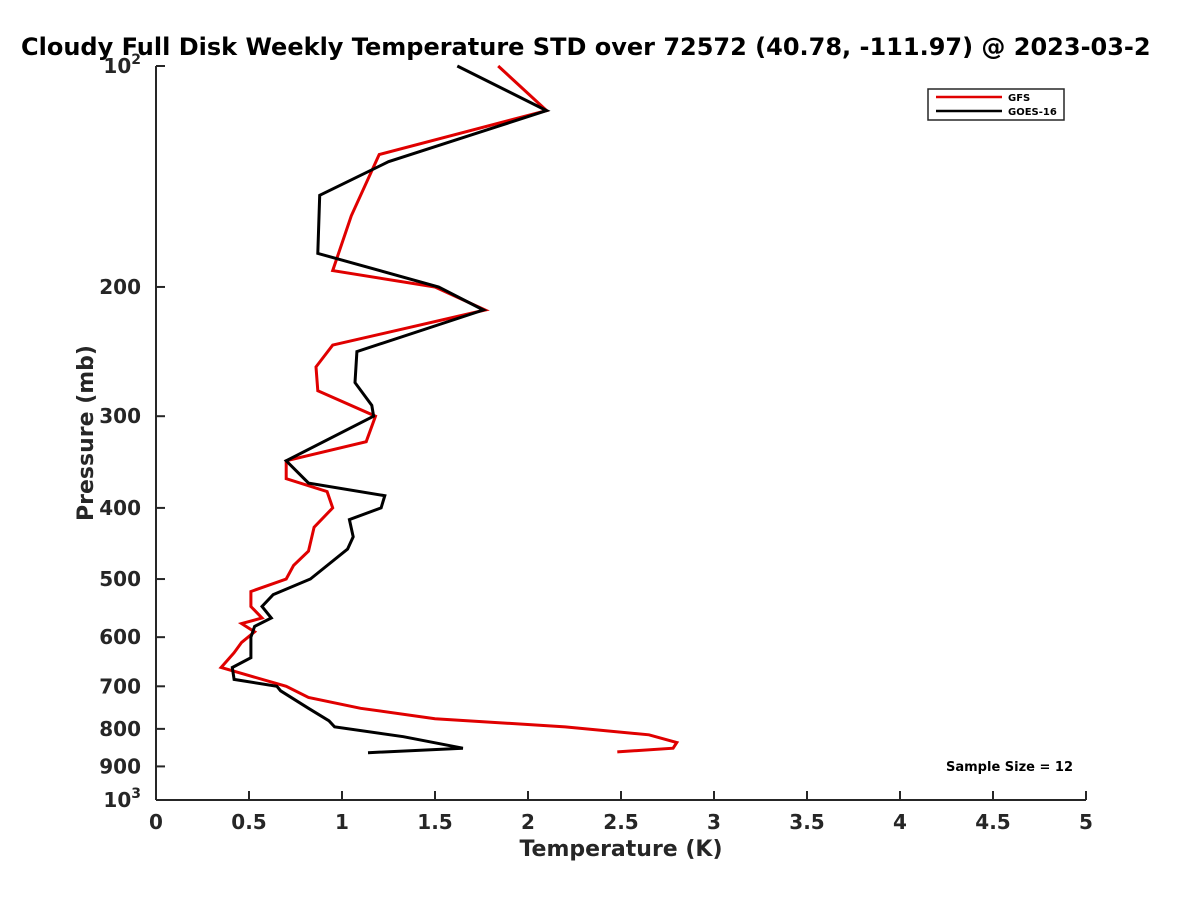 This screenshot has height=900, width=1200. What do you see at coordinates (620, 849) in the screenshot?
I see `x-axis-label: Temperature (K)` at bounding box center [620, 849].